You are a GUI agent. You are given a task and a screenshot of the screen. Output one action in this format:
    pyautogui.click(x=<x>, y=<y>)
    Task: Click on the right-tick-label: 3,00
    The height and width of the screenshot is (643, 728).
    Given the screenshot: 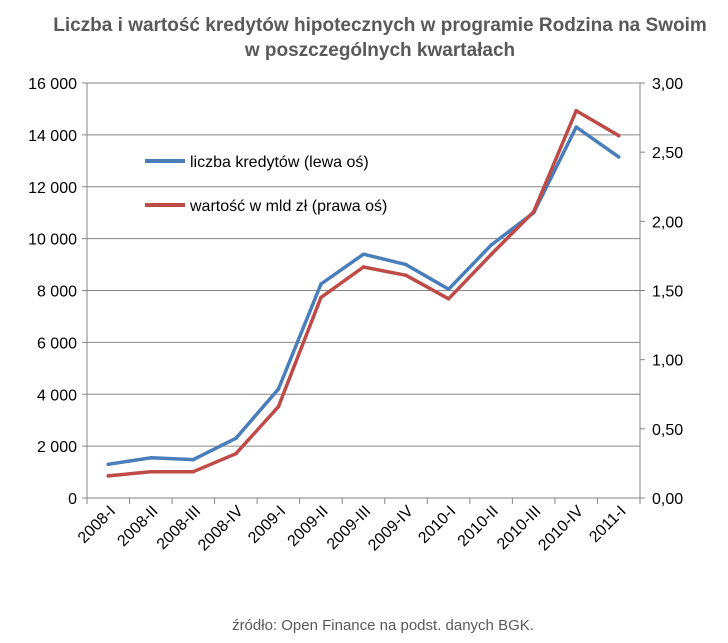 What is the action you would take?
    pyautogui.click(x=667, y=84)
    